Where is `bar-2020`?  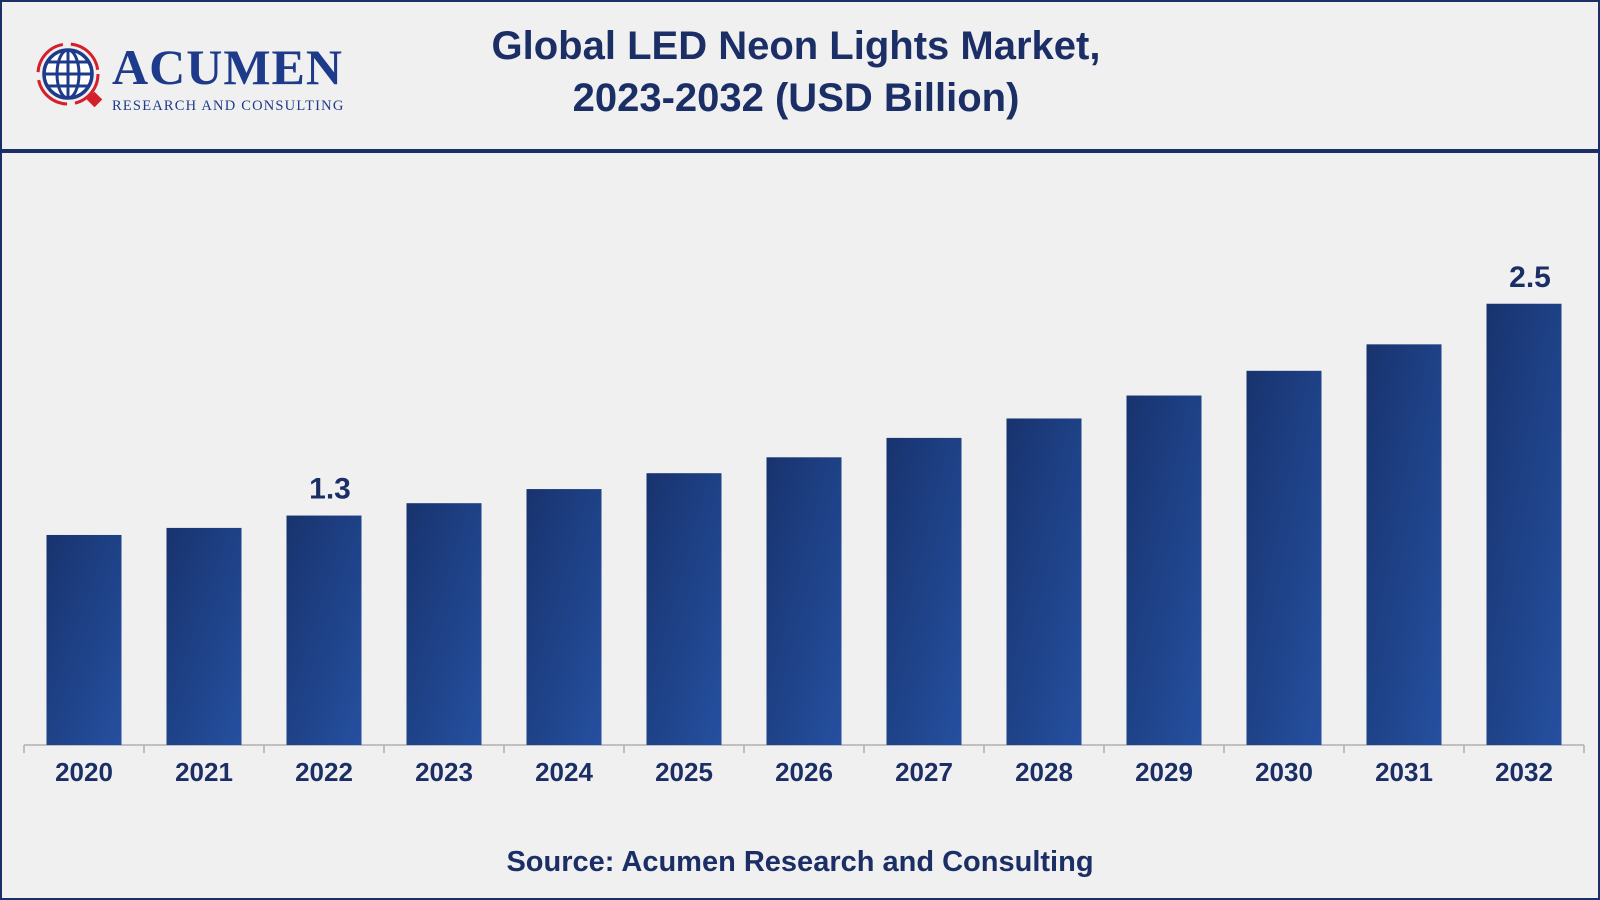 bar-2020 is located at coordinates (84, 639).